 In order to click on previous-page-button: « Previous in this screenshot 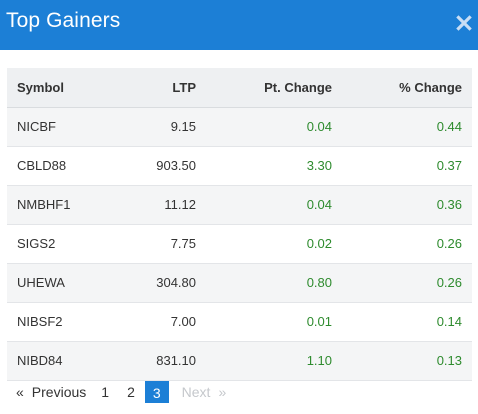, I will do `click(51, 392)`.